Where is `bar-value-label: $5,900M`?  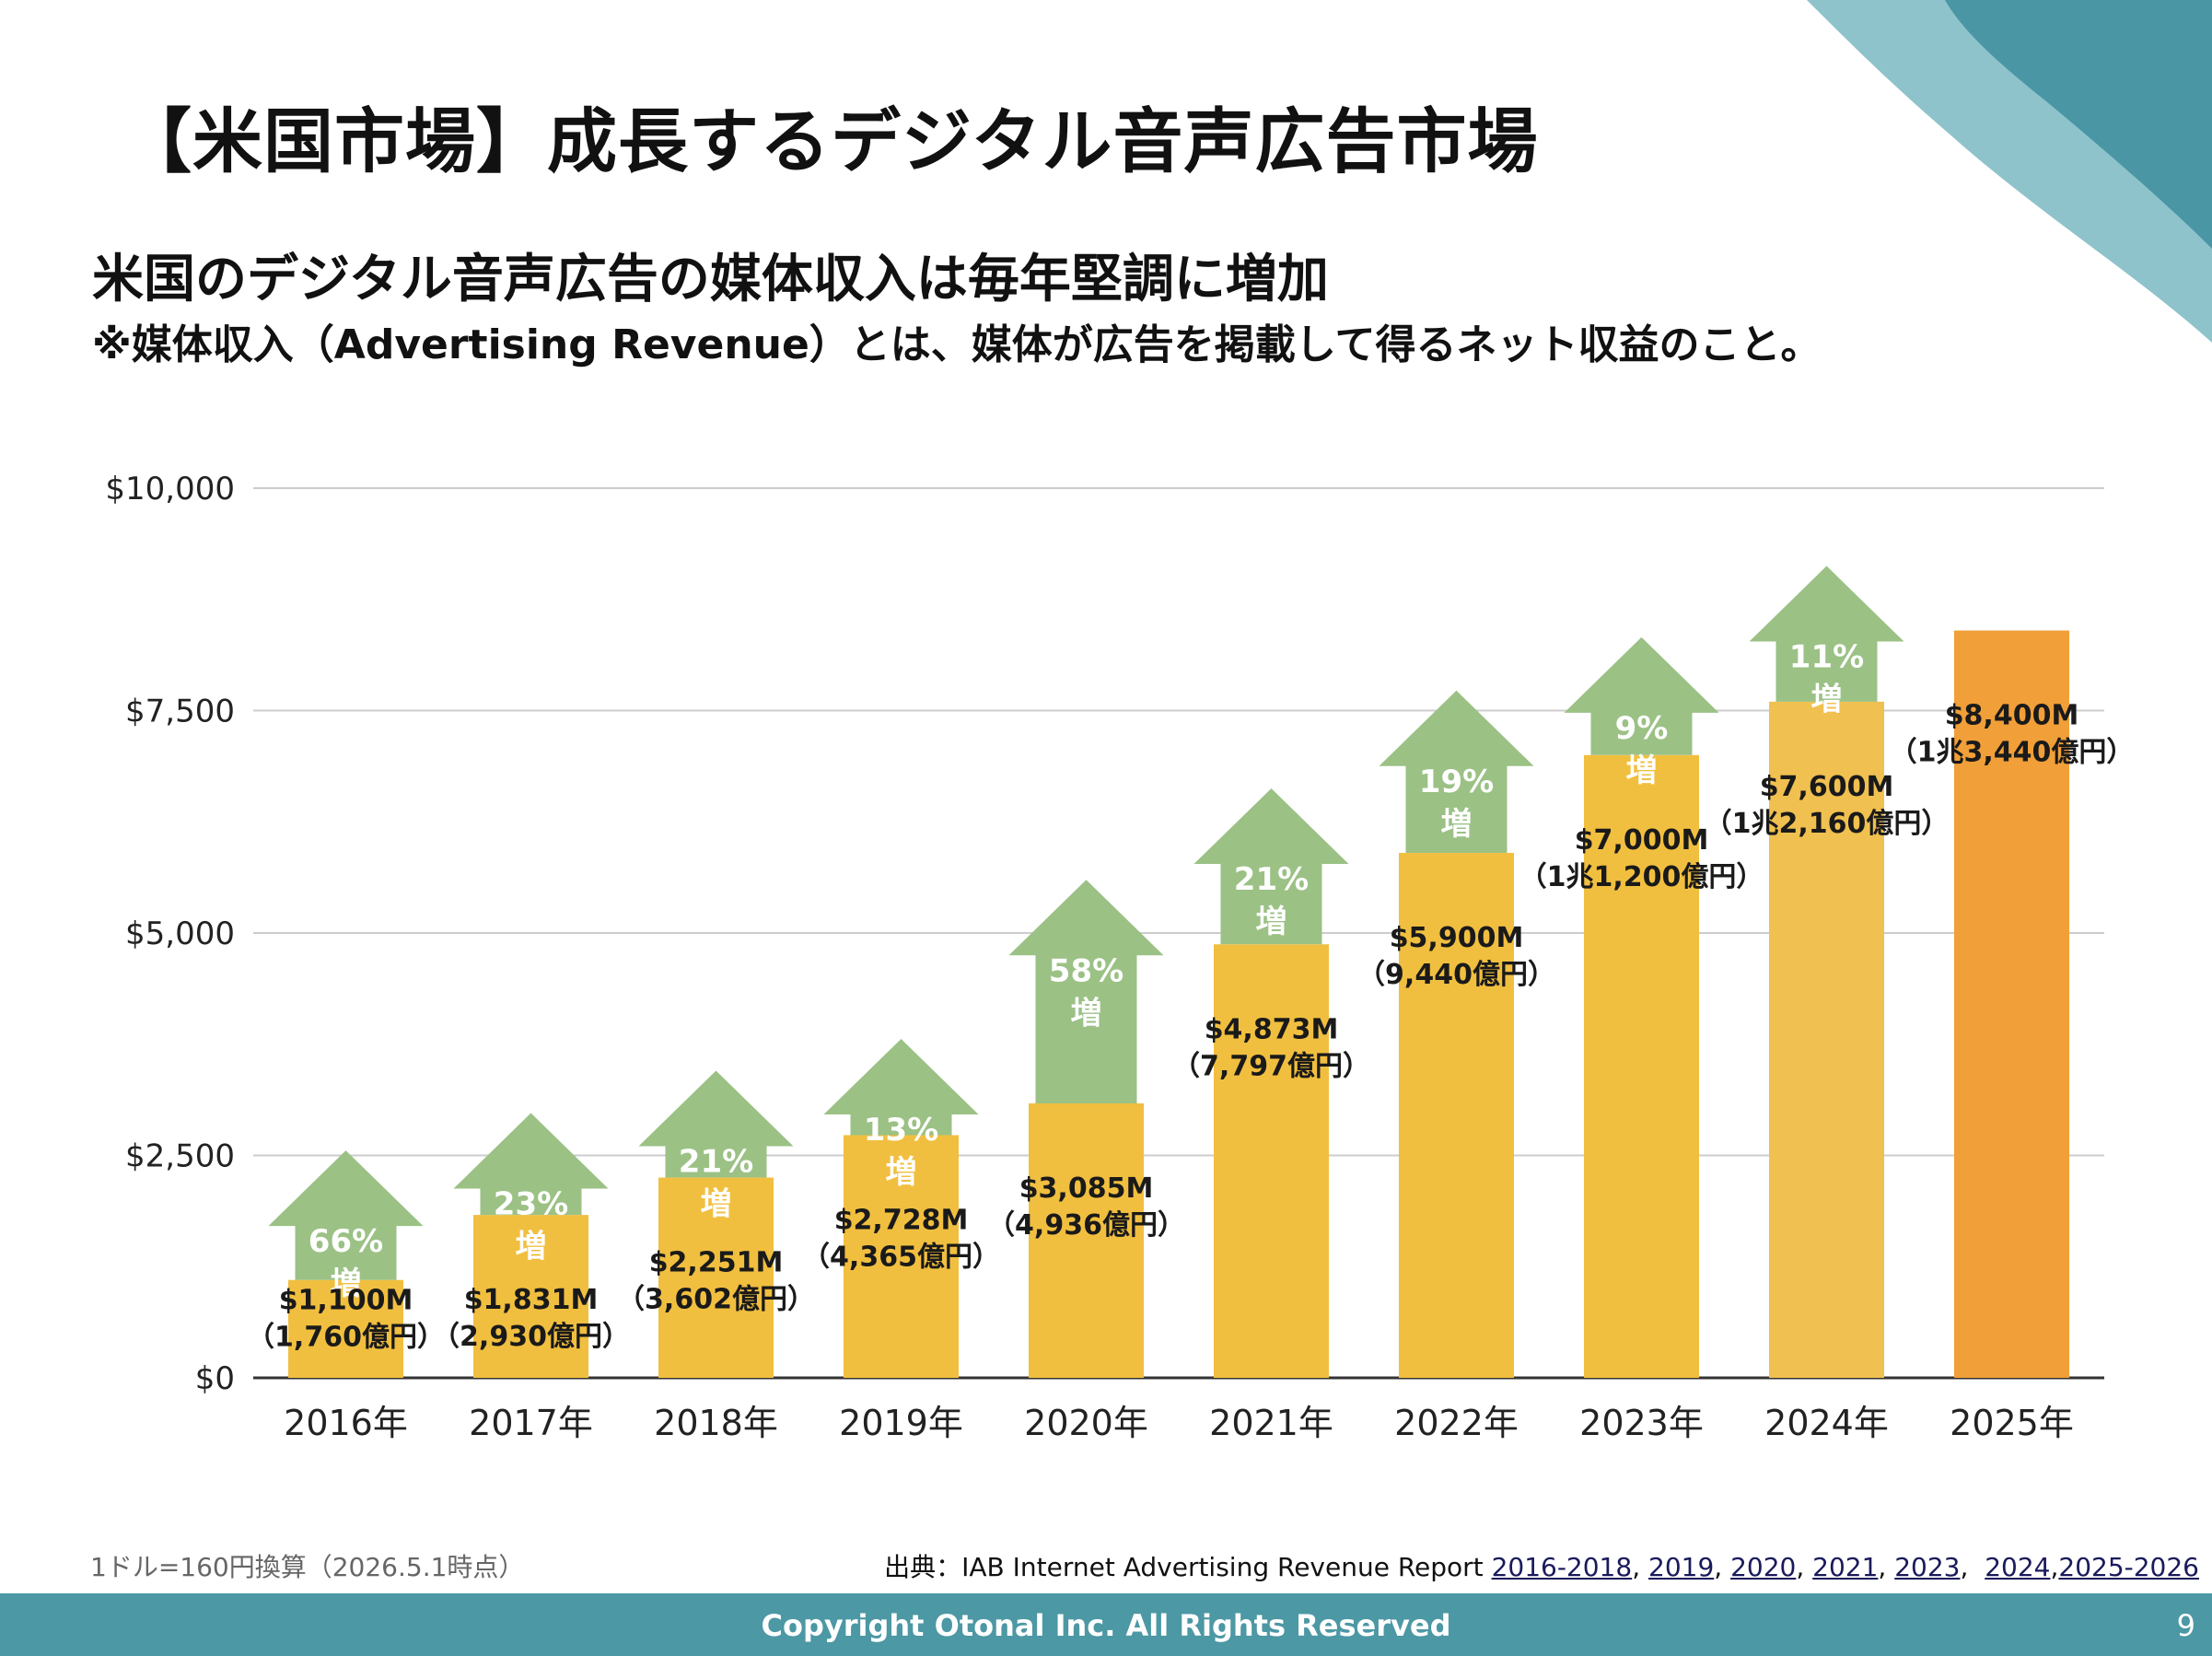 bar-value-label: $5,900M is located at coordinates (1457, 938).